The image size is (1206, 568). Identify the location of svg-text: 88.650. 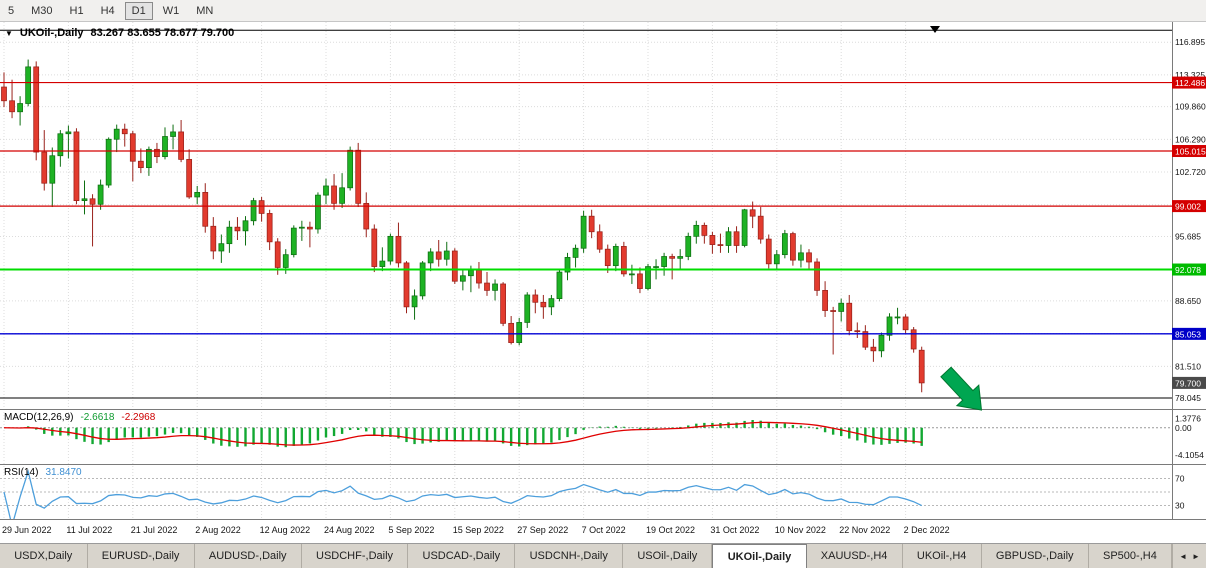
(1188, 301).